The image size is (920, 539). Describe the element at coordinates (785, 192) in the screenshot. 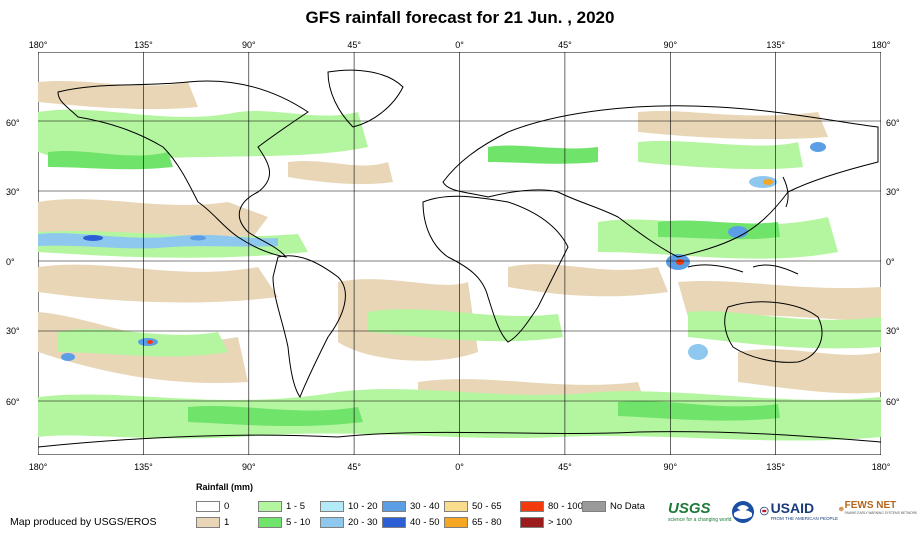

I see `japan` at that location.